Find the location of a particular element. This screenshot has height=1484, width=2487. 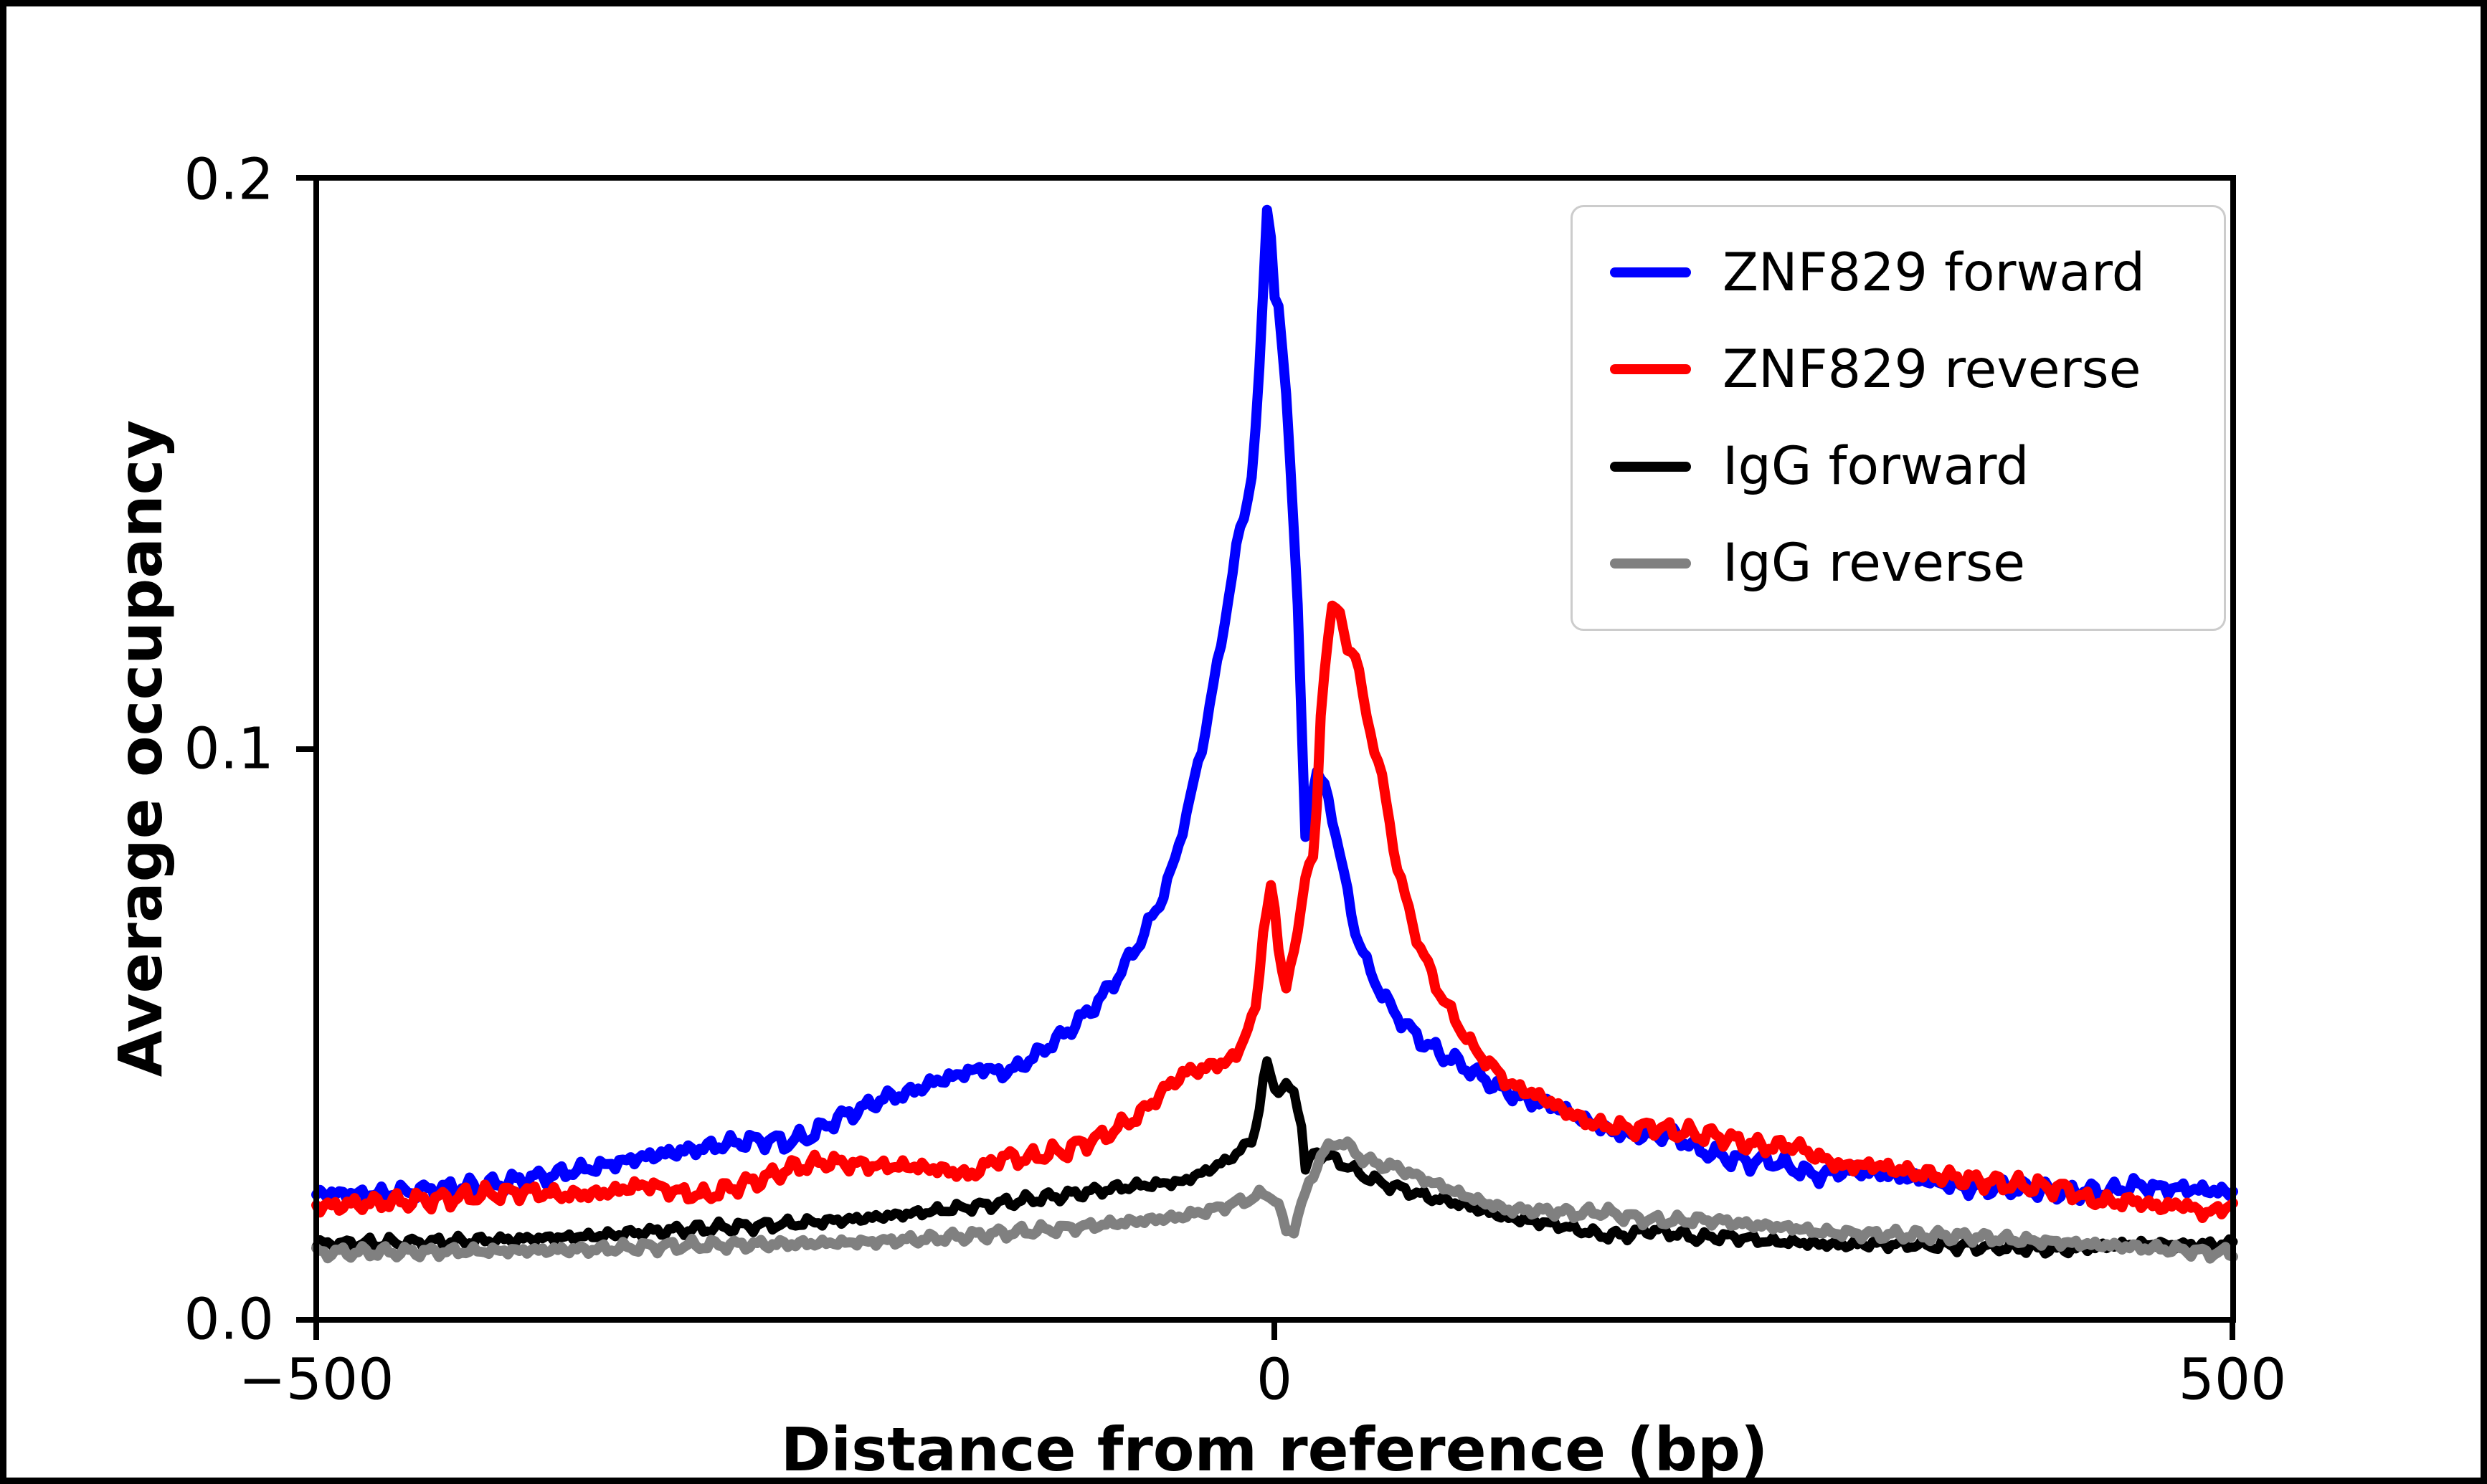

legend-swatch-znf829-reverse is located at coordinates (1651, 370).